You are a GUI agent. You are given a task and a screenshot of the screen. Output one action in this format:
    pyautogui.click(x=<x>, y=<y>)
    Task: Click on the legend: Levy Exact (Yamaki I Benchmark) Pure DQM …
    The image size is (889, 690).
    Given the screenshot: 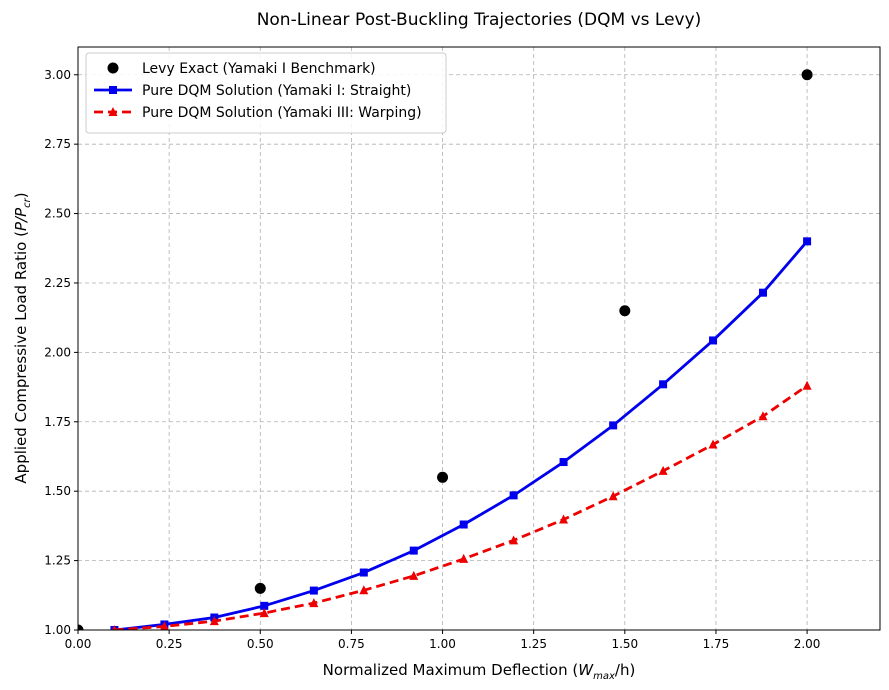 What is the action you would take?
    pyautogui.click(x=266, y=93)
    